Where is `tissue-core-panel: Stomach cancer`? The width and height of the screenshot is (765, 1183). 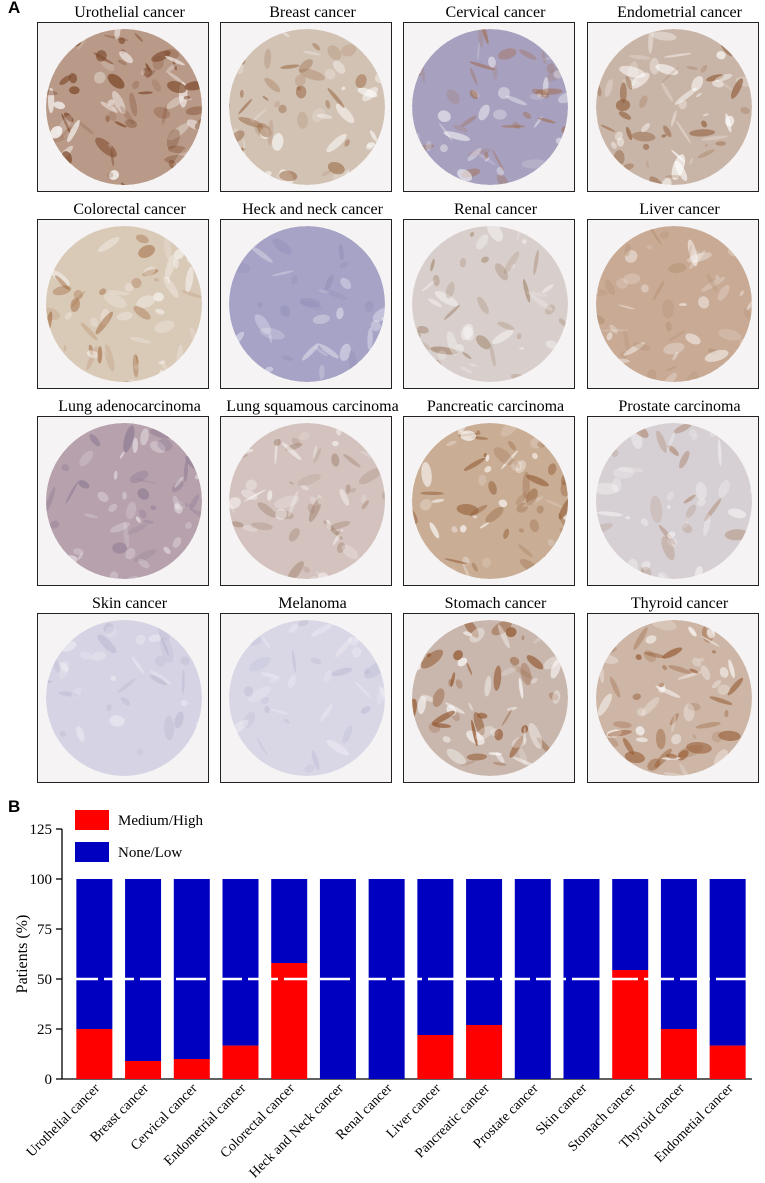
tissue-core-panel: Stomach cancer is located at coordinates (495, 692).